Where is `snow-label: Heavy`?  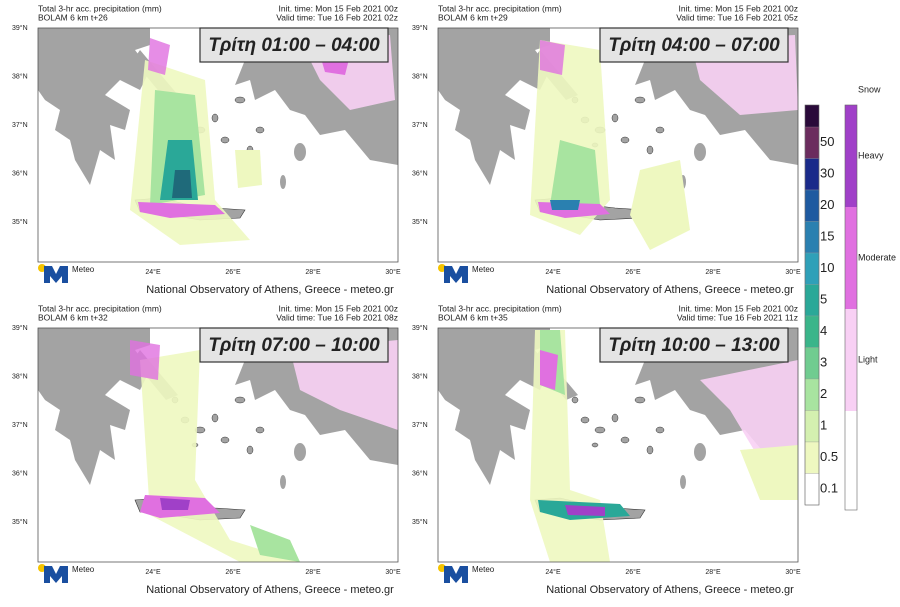 snow-label: Heavy is located at coordinates (871, 155).